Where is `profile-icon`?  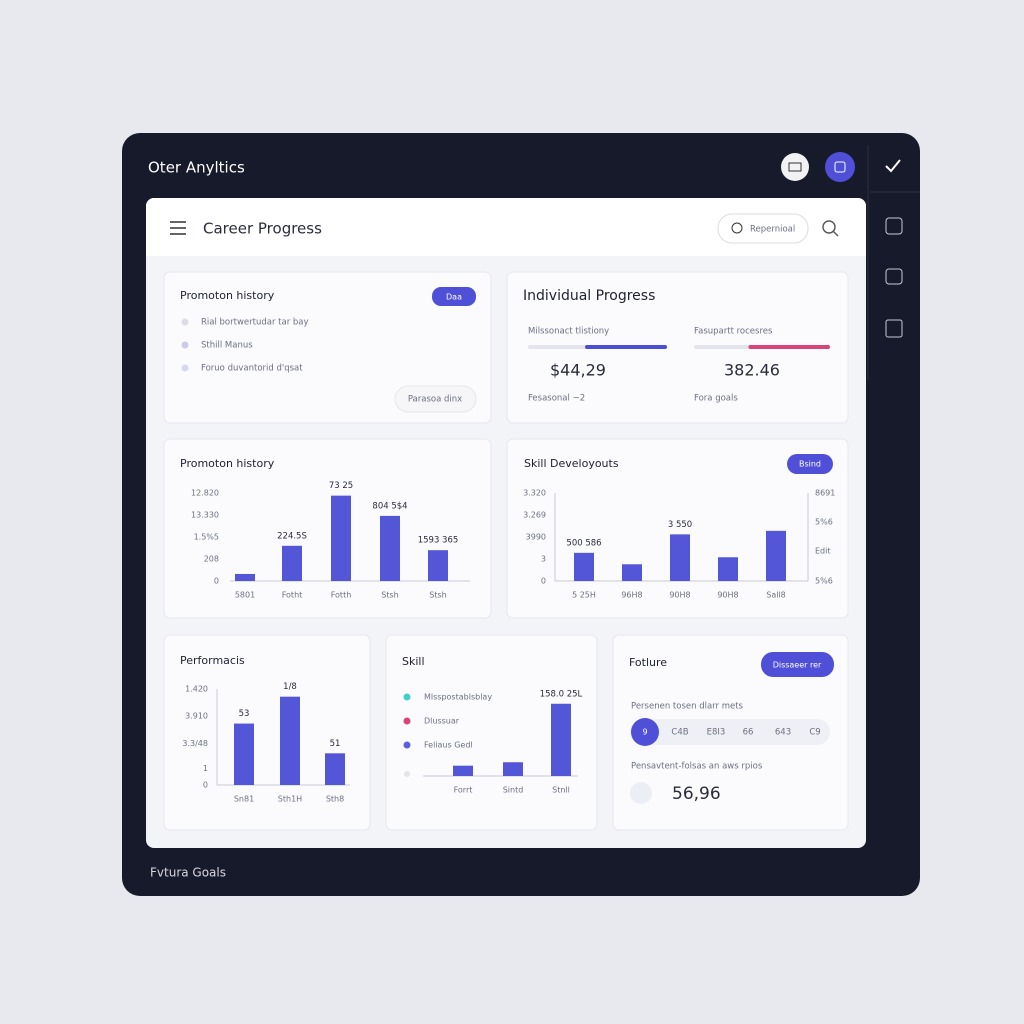
profile-icon is located at coordinates (840, 167).